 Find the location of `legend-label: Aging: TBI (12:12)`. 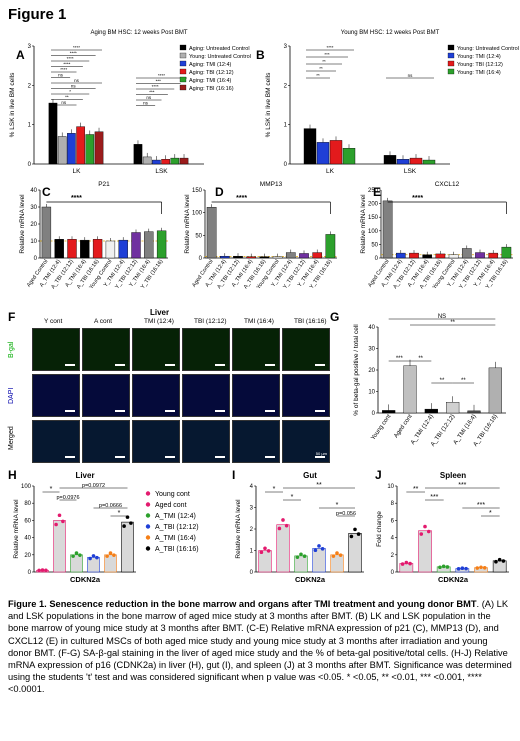

legend-label: Aging: TBI (12:12) is located at coordinates (211, 73).